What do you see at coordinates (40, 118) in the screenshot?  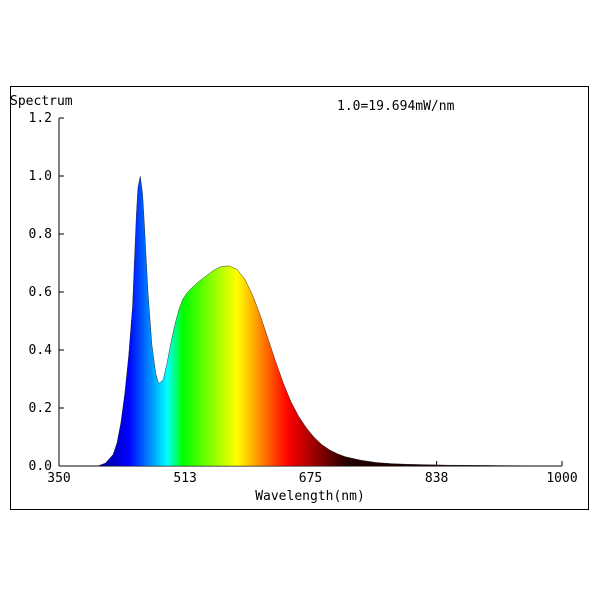 I see `y-tick-label: 1.2` at bounding box center [40, 118].